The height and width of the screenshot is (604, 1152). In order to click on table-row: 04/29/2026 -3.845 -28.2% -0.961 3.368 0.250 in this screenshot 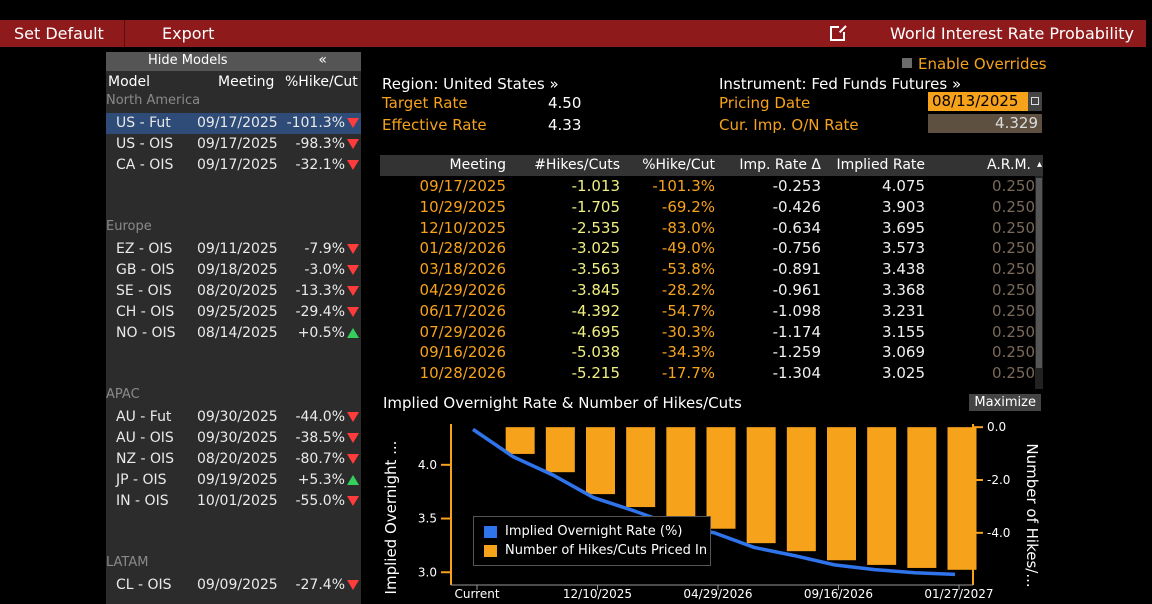, I will do `click(707, 290)`.